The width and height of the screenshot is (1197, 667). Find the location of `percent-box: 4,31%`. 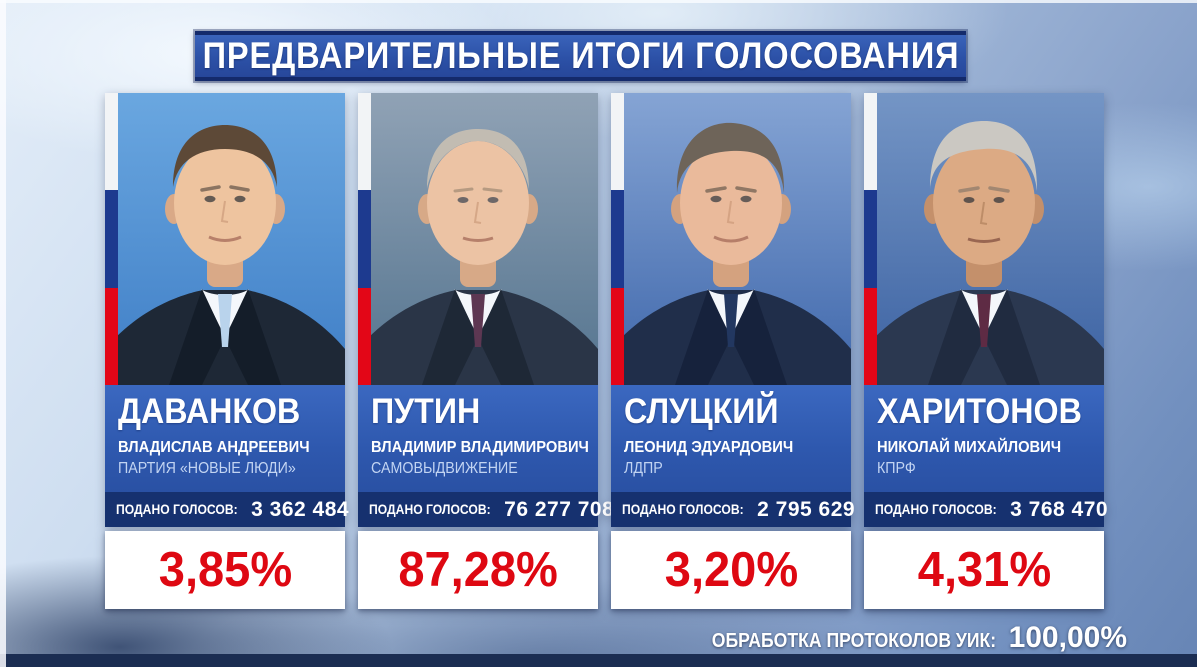

percent-box: 4,31% is located at coordinates (984, 570).